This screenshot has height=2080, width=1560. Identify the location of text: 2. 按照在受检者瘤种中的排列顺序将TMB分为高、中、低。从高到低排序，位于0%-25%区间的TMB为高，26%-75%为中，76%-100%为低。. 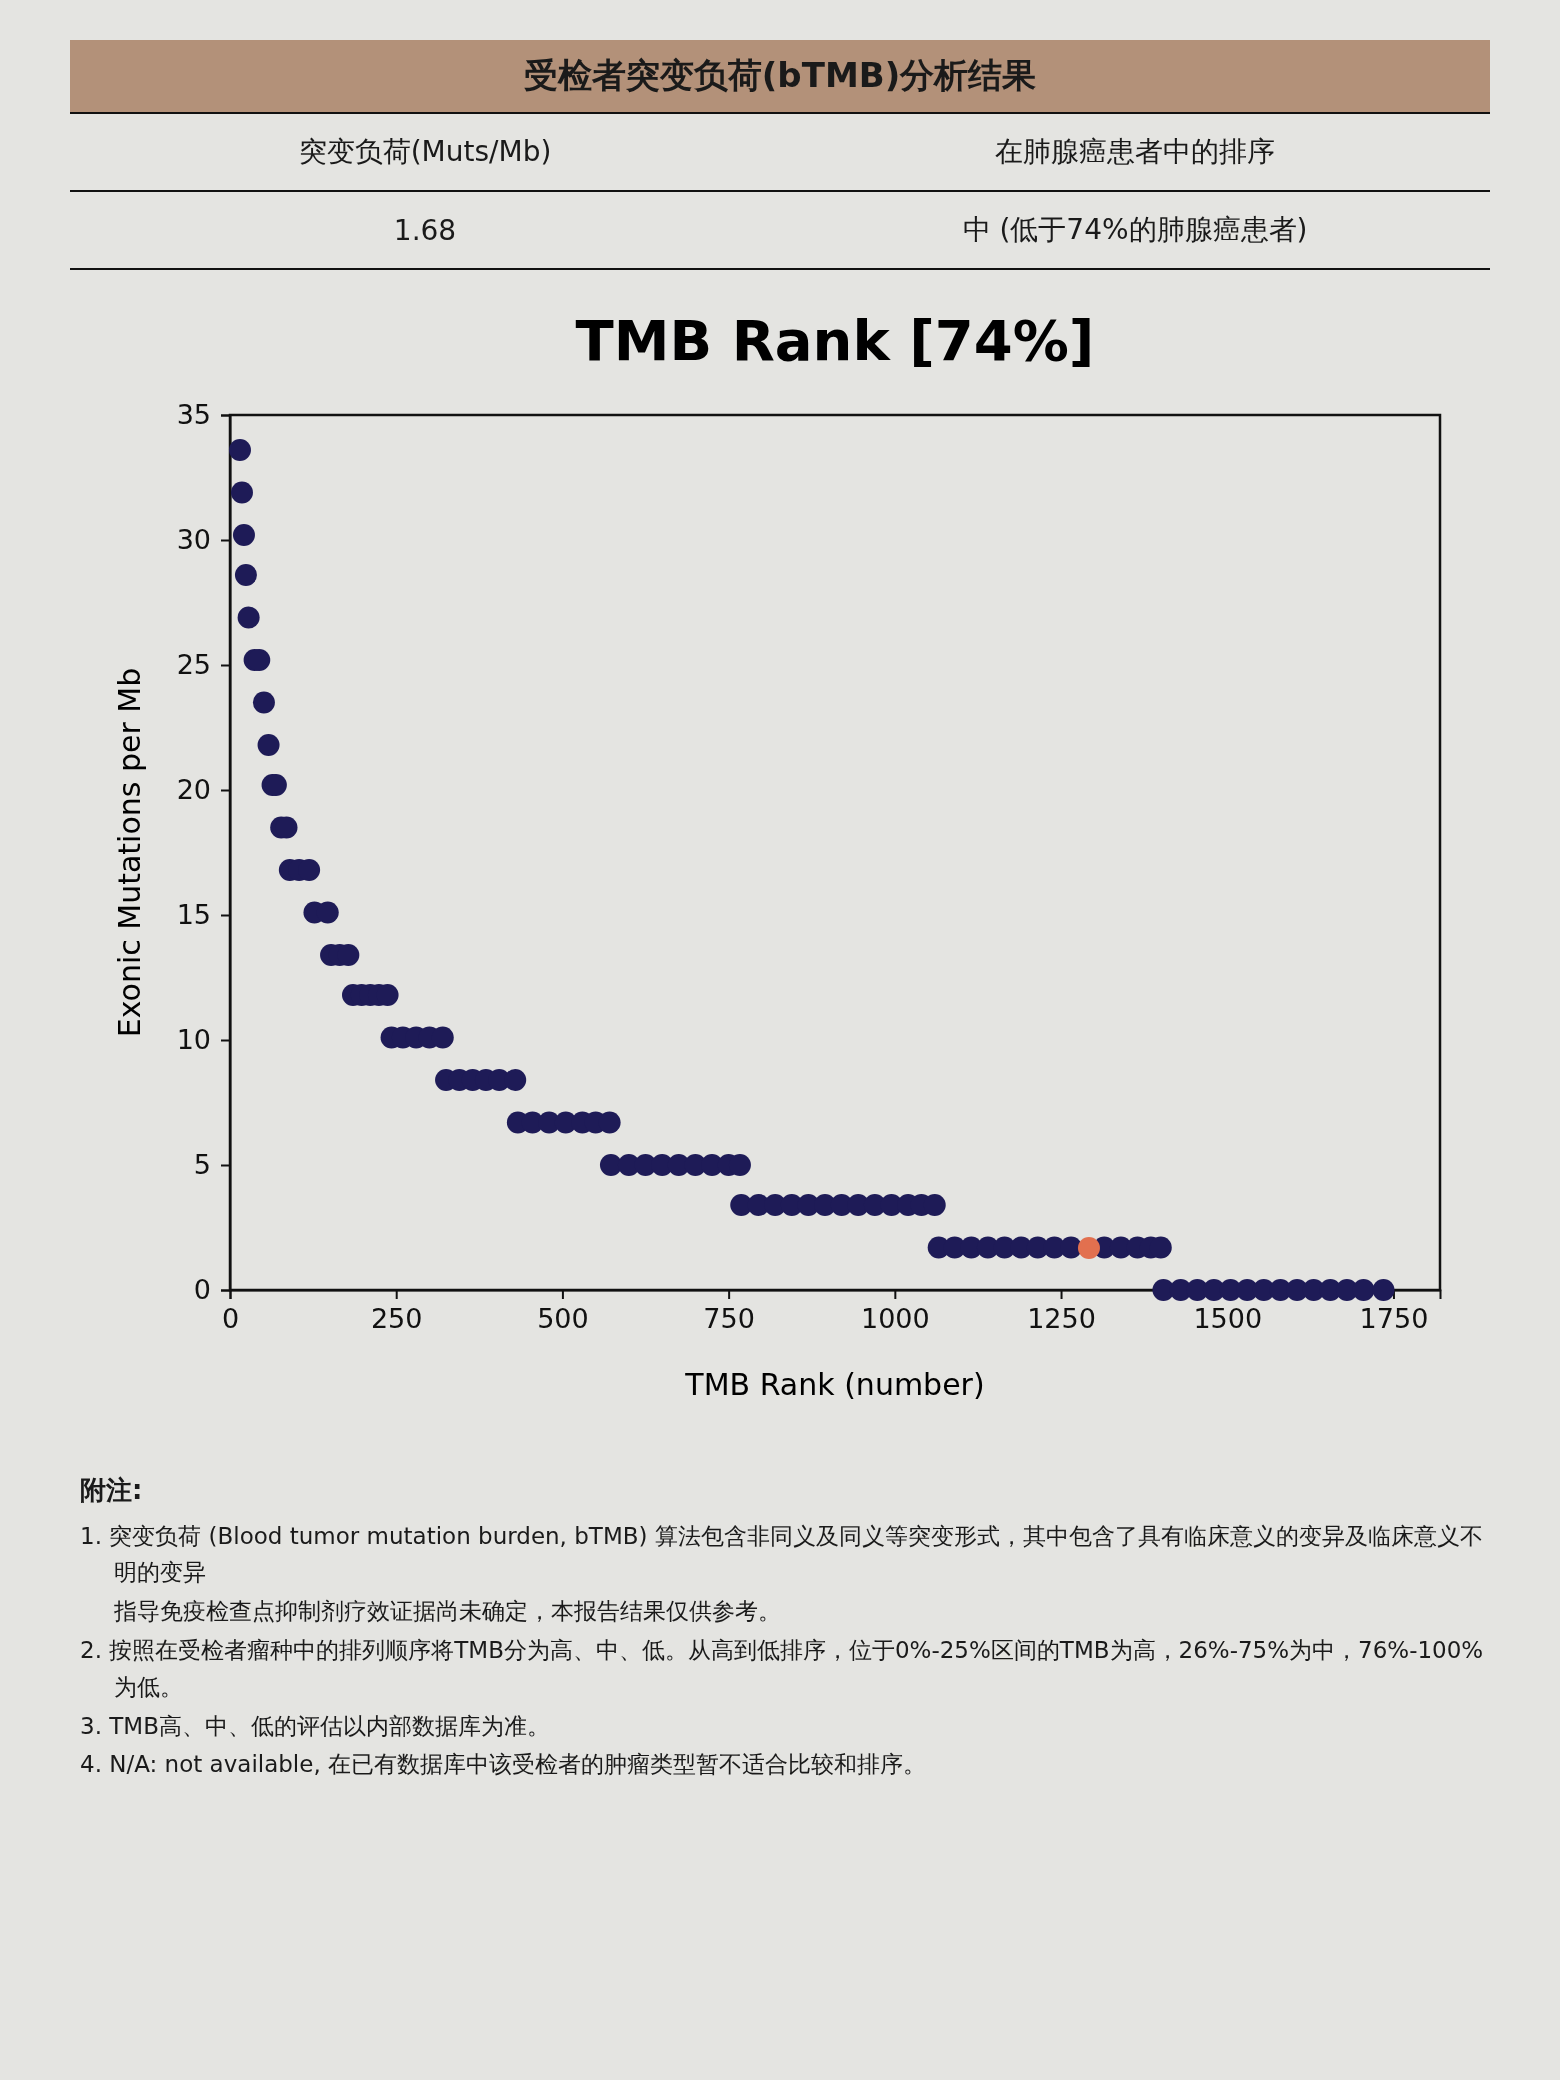
(782, 1669).